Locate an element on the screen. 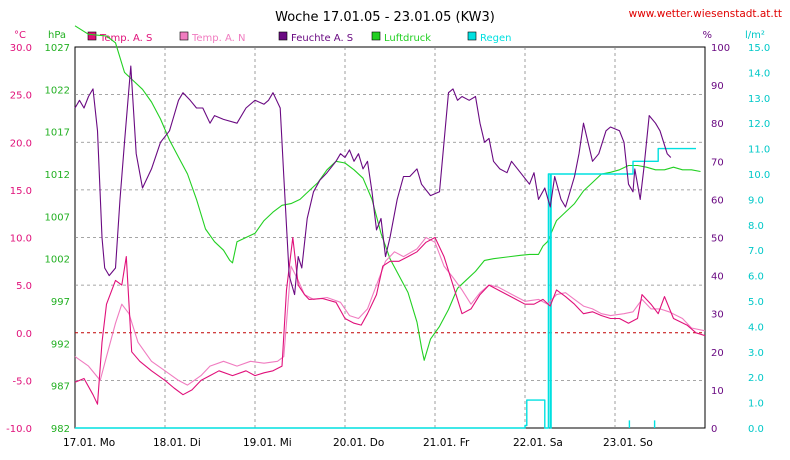 This screenshot has height=460, width=790. rain-tick-label: 3.0 is located at coordinates (756, 353).